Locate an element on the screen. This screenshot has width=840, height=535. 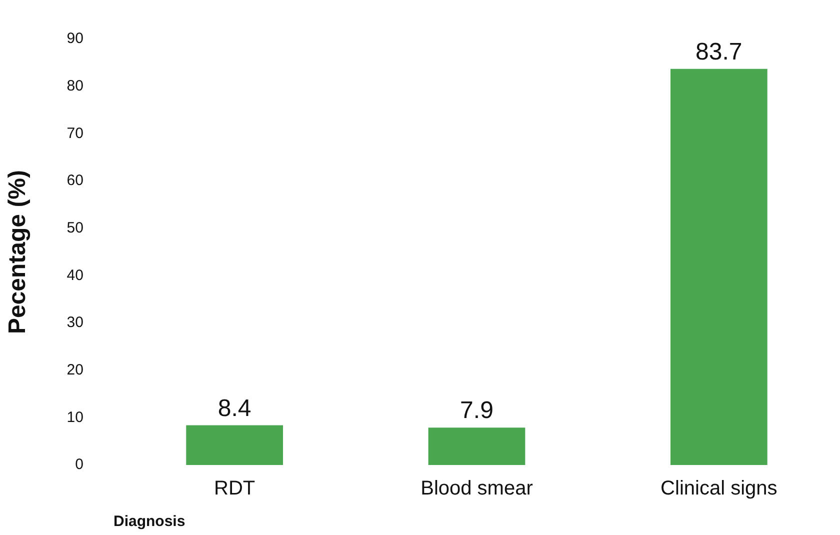
data-label: 7.9 is located at coordinates (477, 410).